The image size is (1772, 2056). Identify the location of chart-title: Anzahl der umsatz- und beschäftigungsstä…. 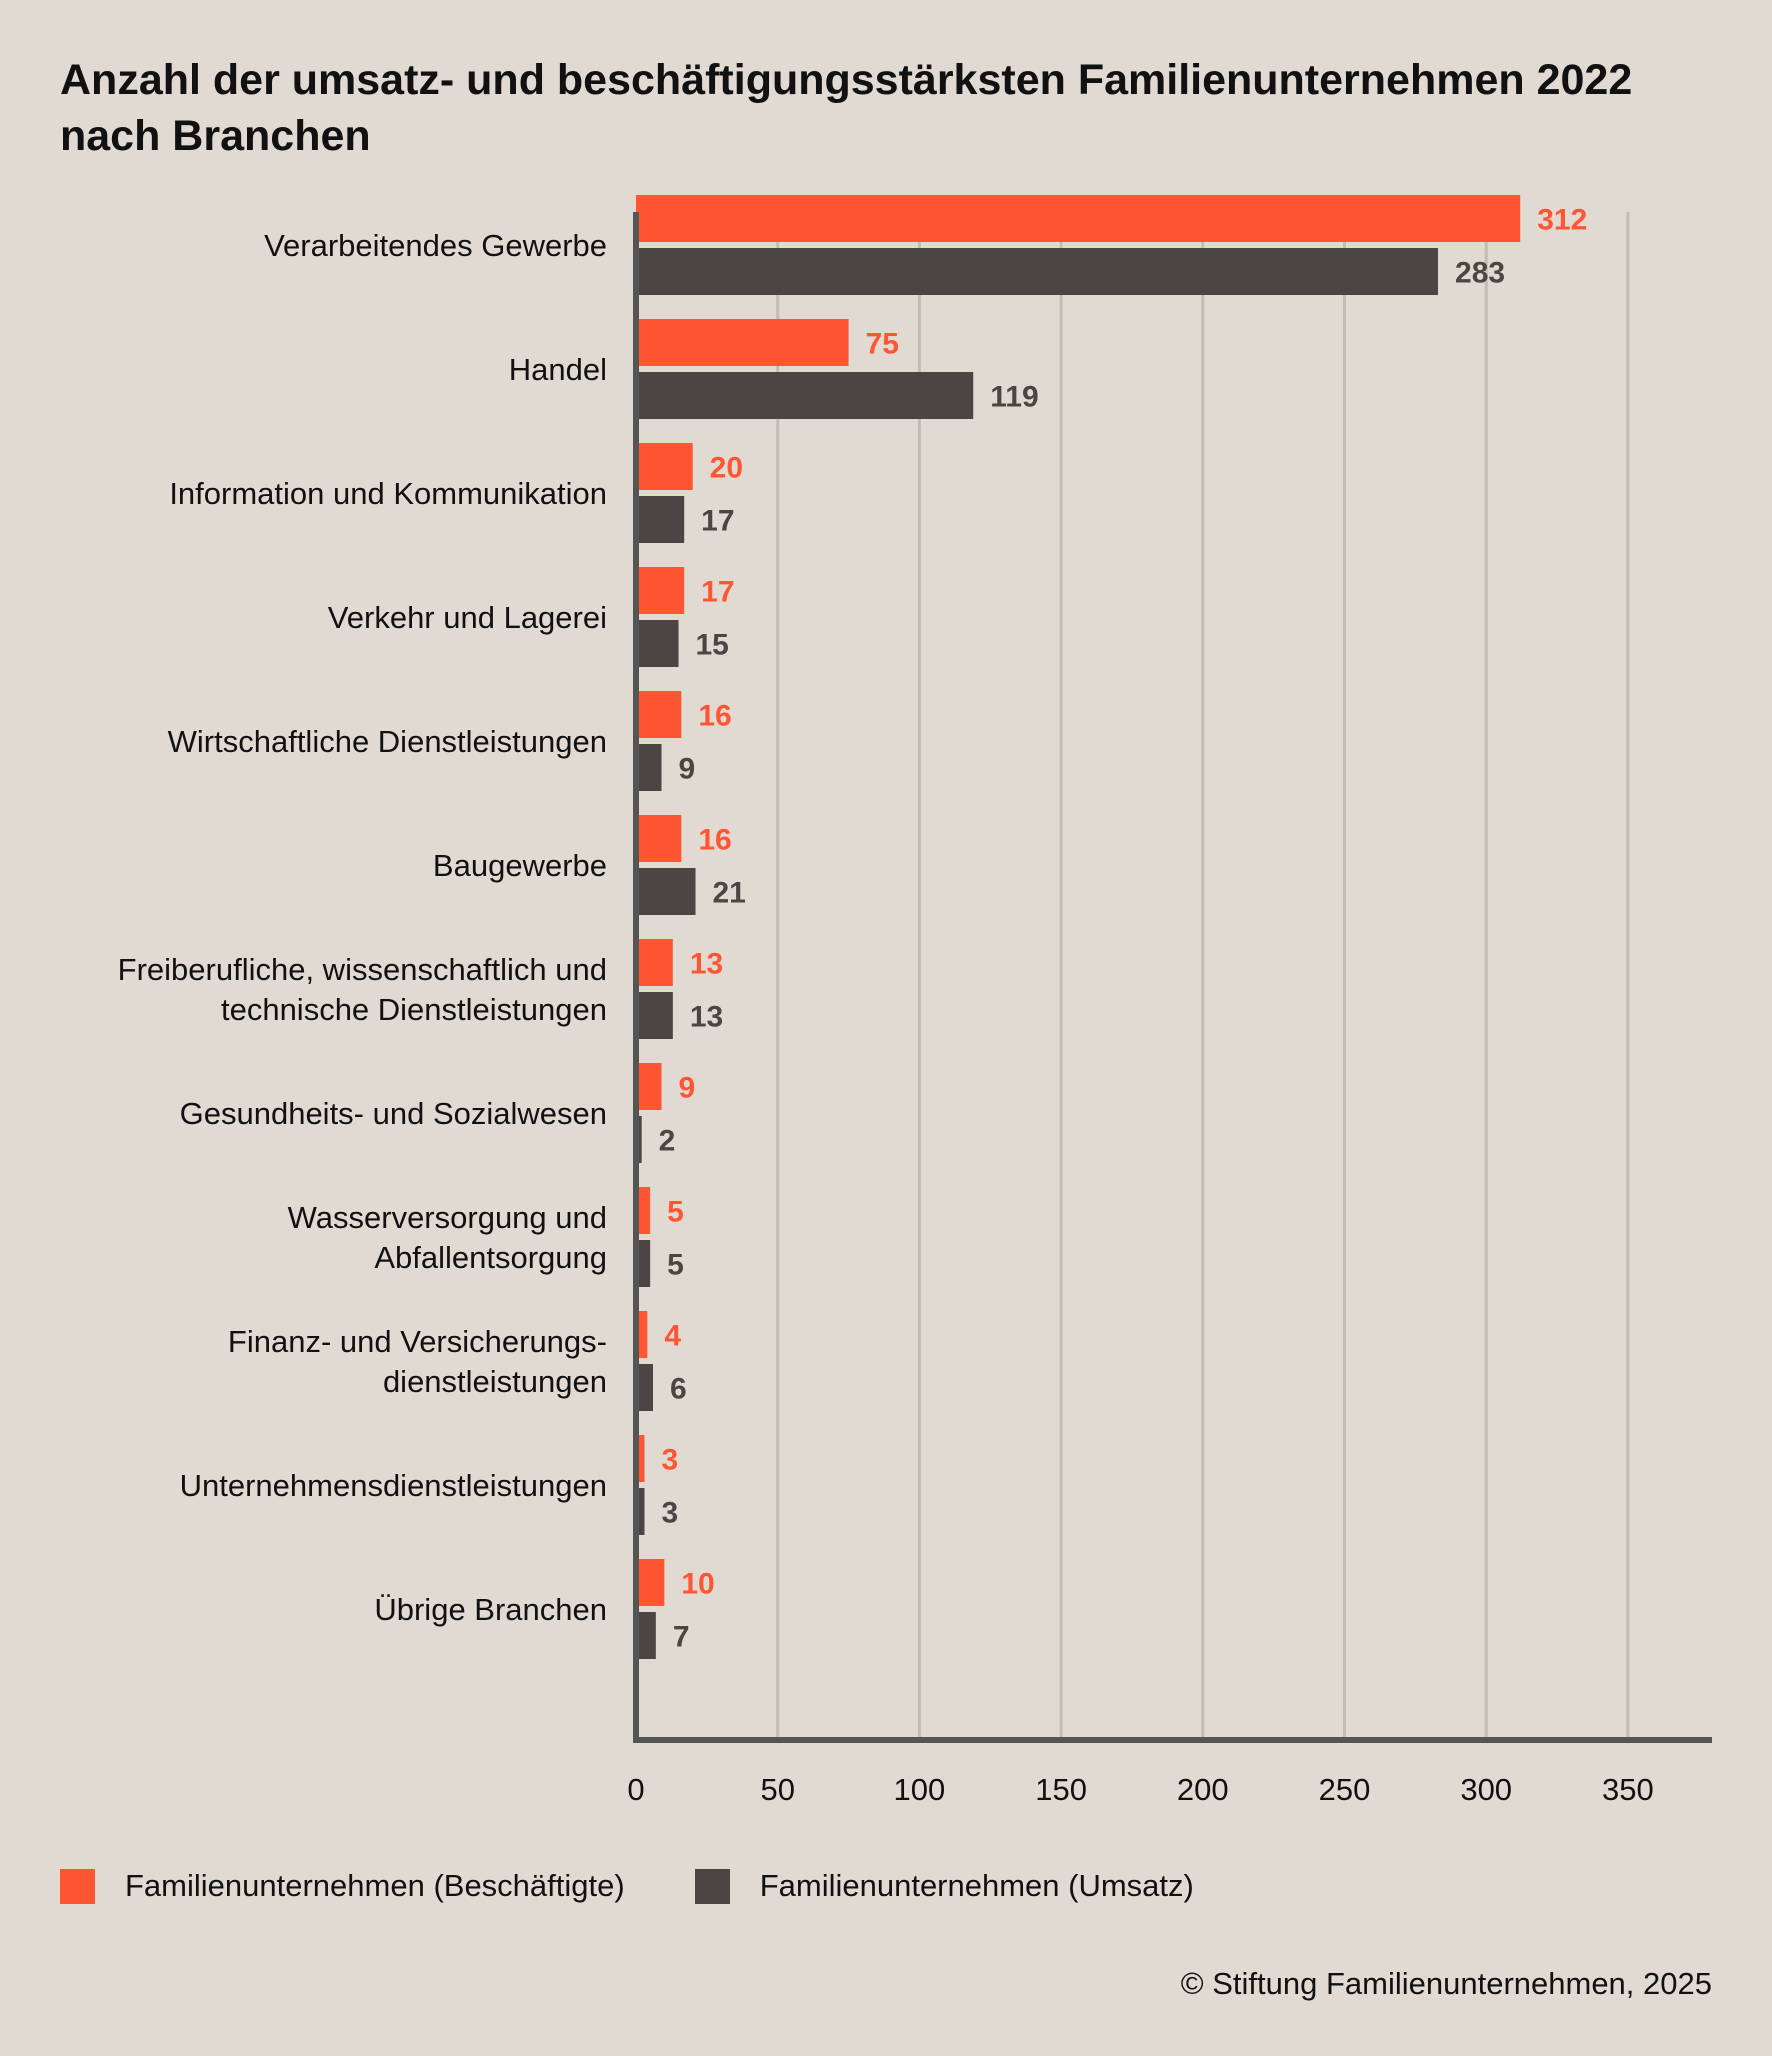
(846, 108).